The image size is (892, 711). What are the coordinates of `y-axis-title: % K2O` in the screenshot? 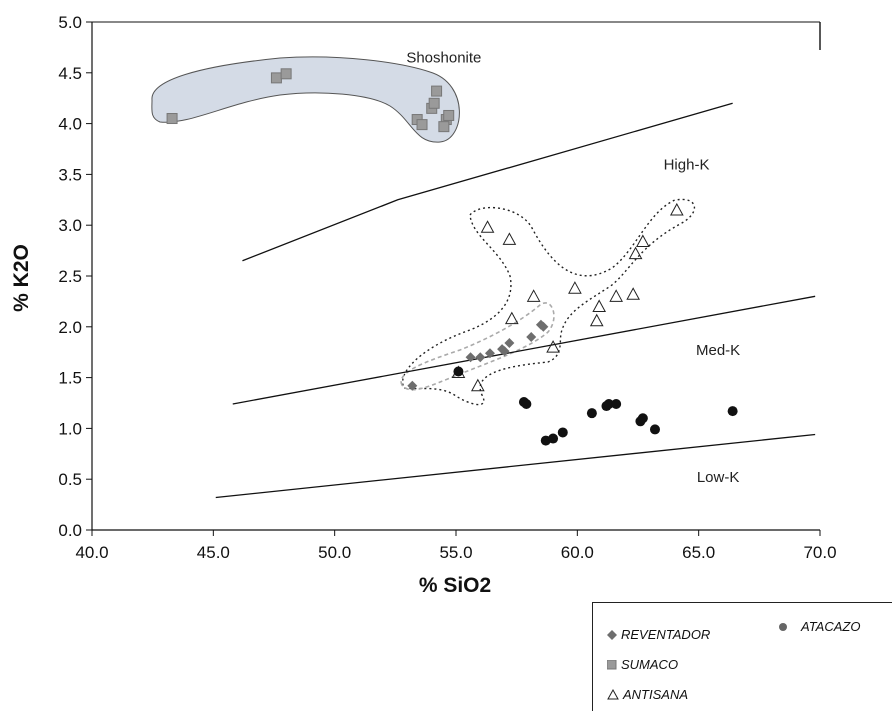 It's located at (21, 278).